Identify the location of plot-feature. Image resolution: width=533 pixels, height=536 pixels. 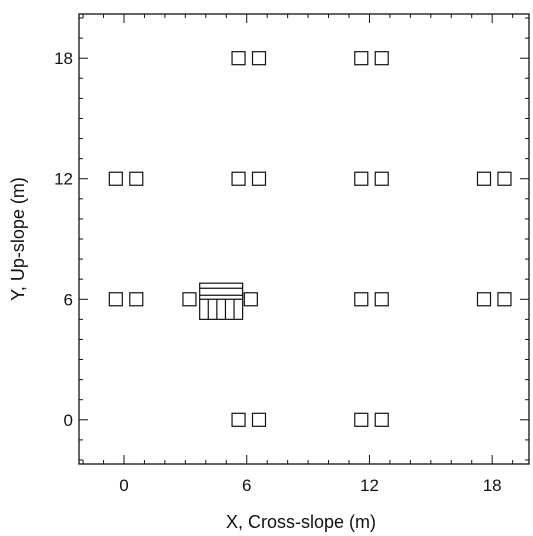
(221, 301).